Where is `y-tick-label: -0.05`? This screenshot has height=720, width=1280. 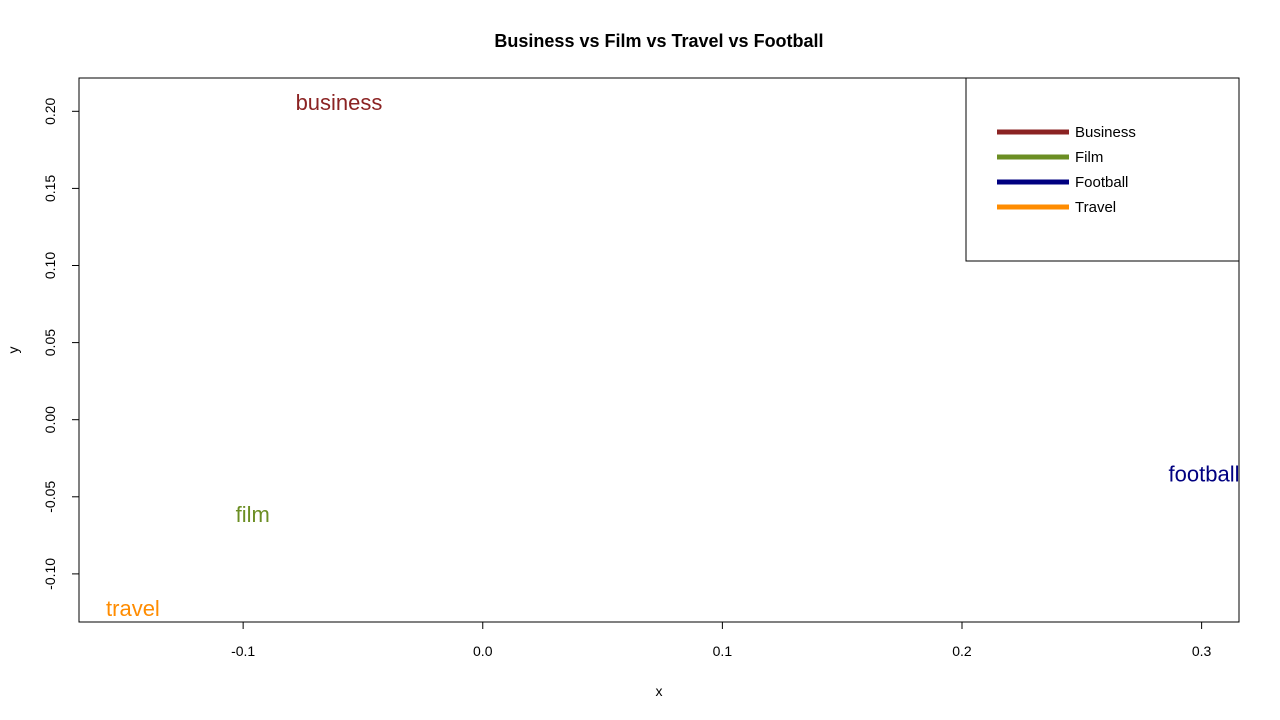 y-tick-label: -0.05 is located at coordinates (50, 497).